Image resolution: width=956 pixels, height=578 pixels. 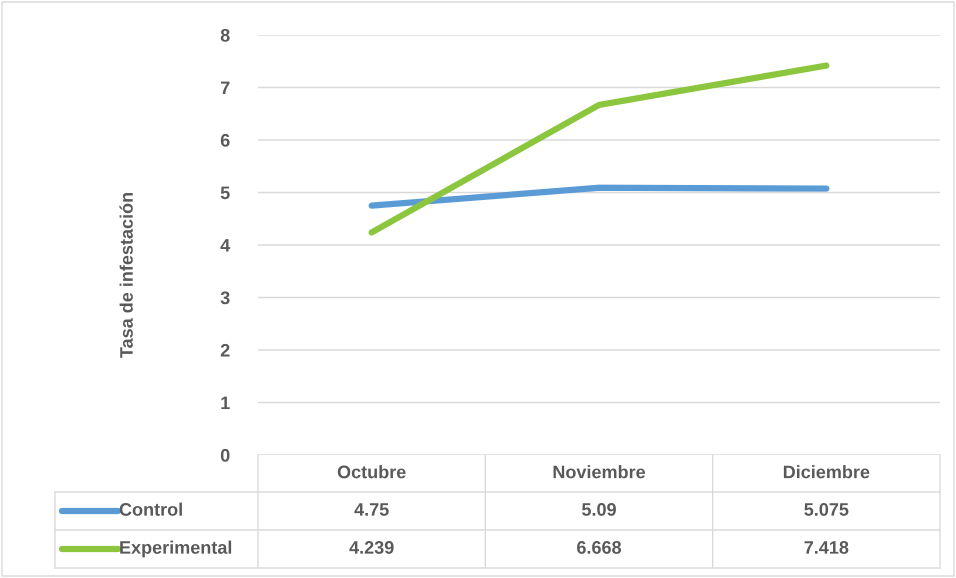 What do you see at coordinates (827, 471) in the screenshot?
I see `x-tick-label: Diciembre` at bounding box center [827, 471].